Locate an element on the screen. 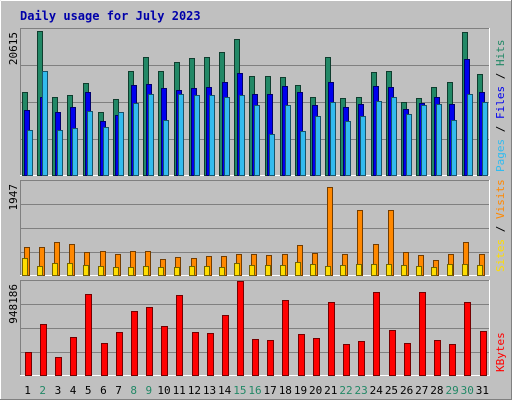 The height and width of the screenshot is (400, 512). chart-title: Daily usage for July 2023 is located at coordinates (110, 16).